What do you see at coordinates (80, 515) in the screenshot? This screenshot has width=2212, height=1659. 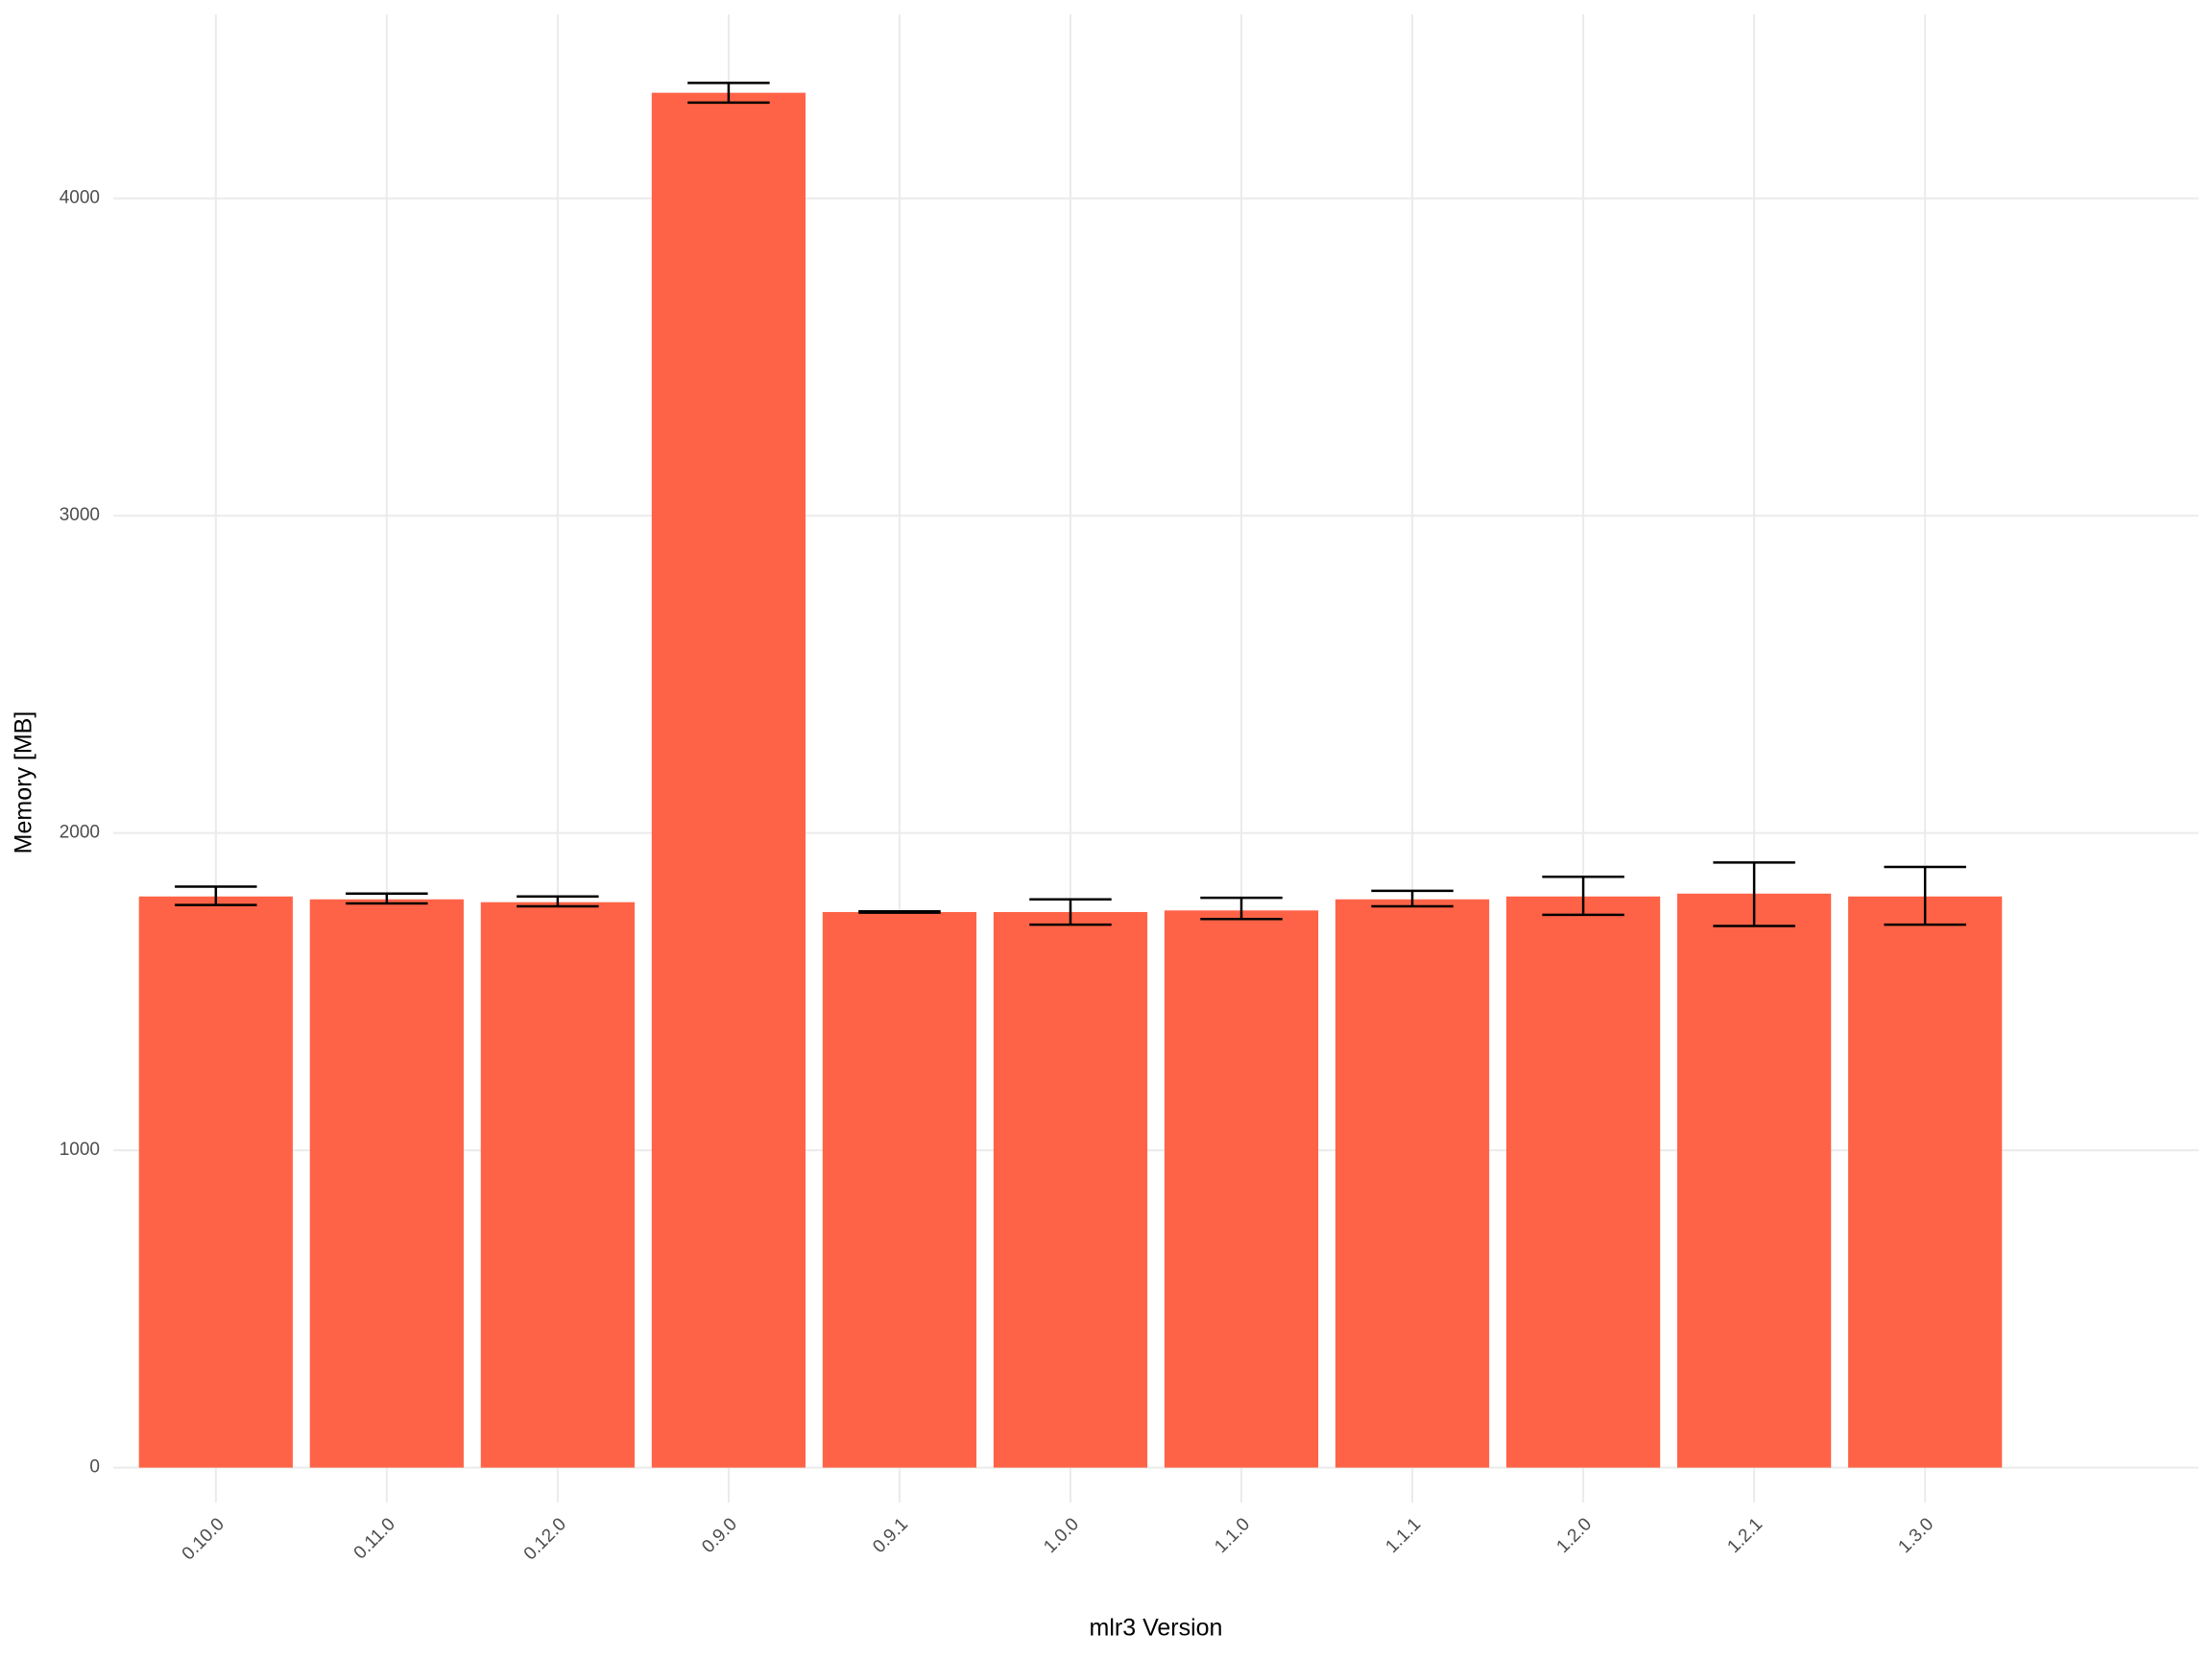 I see `y-tick-label: 3000` at bounding box center [80, 515].